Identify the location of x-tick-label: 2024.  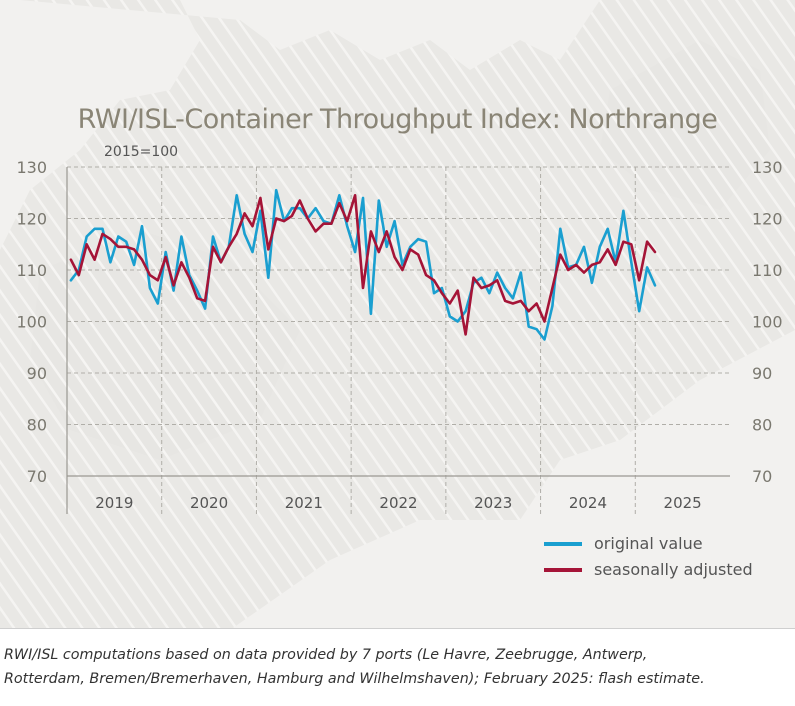
(588, 503).